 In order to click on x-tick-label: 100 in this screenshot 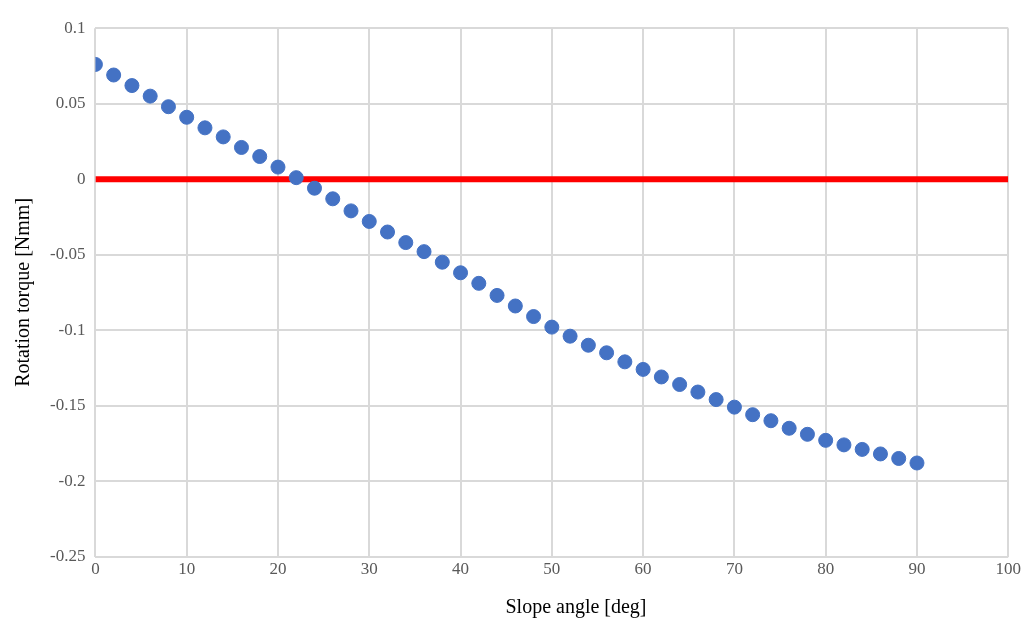, I will do `click(1008, 569)`.